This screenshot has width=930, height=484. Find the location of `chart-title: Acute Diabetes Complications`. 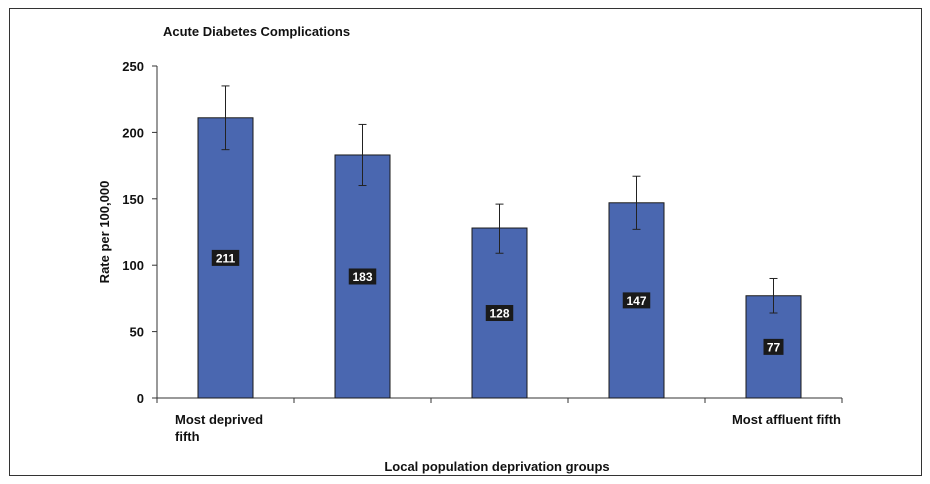

chart-title: Acute Diabetes Complications is located at coordinates (256, 31).